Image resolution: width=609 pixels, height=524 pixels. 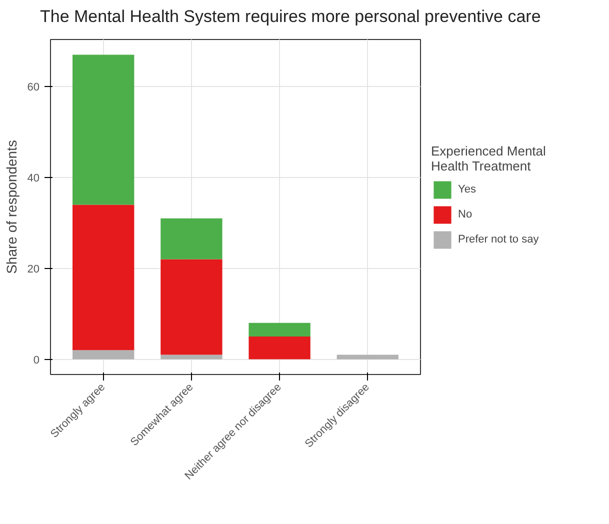 What do you see at coordinates (33, 178) in the screenshot?
I see `y-tick-label: 40` at bounding box center [33, 178].